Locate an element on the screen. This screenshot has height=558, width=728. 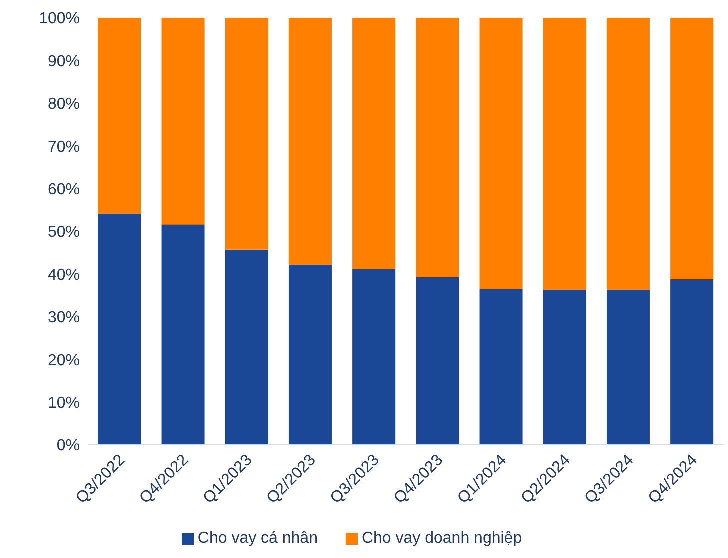
y-tick-label: 80% is located at coordinates (64, 105).